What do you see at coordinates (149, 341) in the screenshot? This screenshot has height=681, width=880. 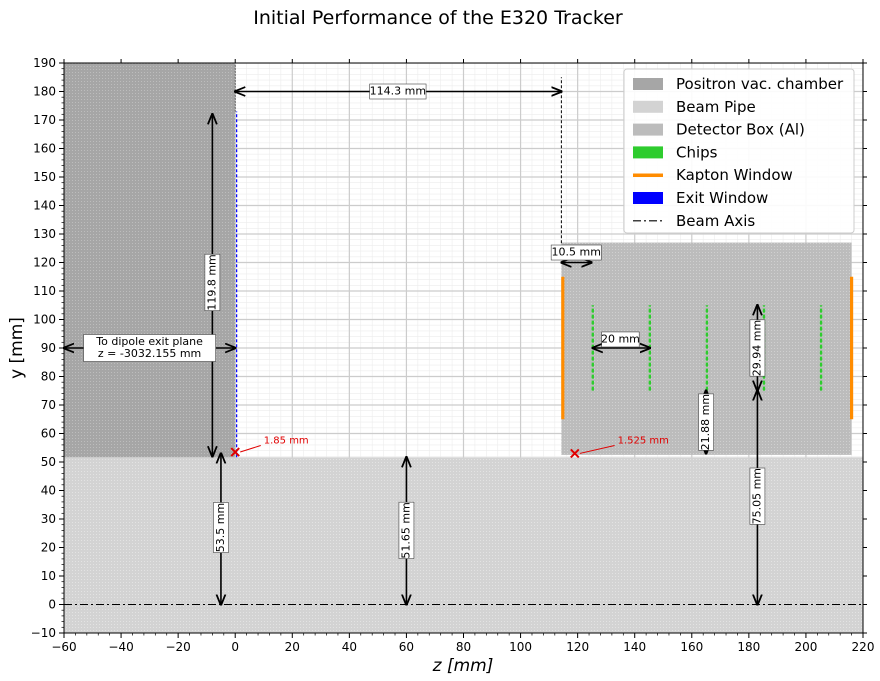 I see `dimension-label-text: To dipole exit plane` at bounding box center [149, 341].